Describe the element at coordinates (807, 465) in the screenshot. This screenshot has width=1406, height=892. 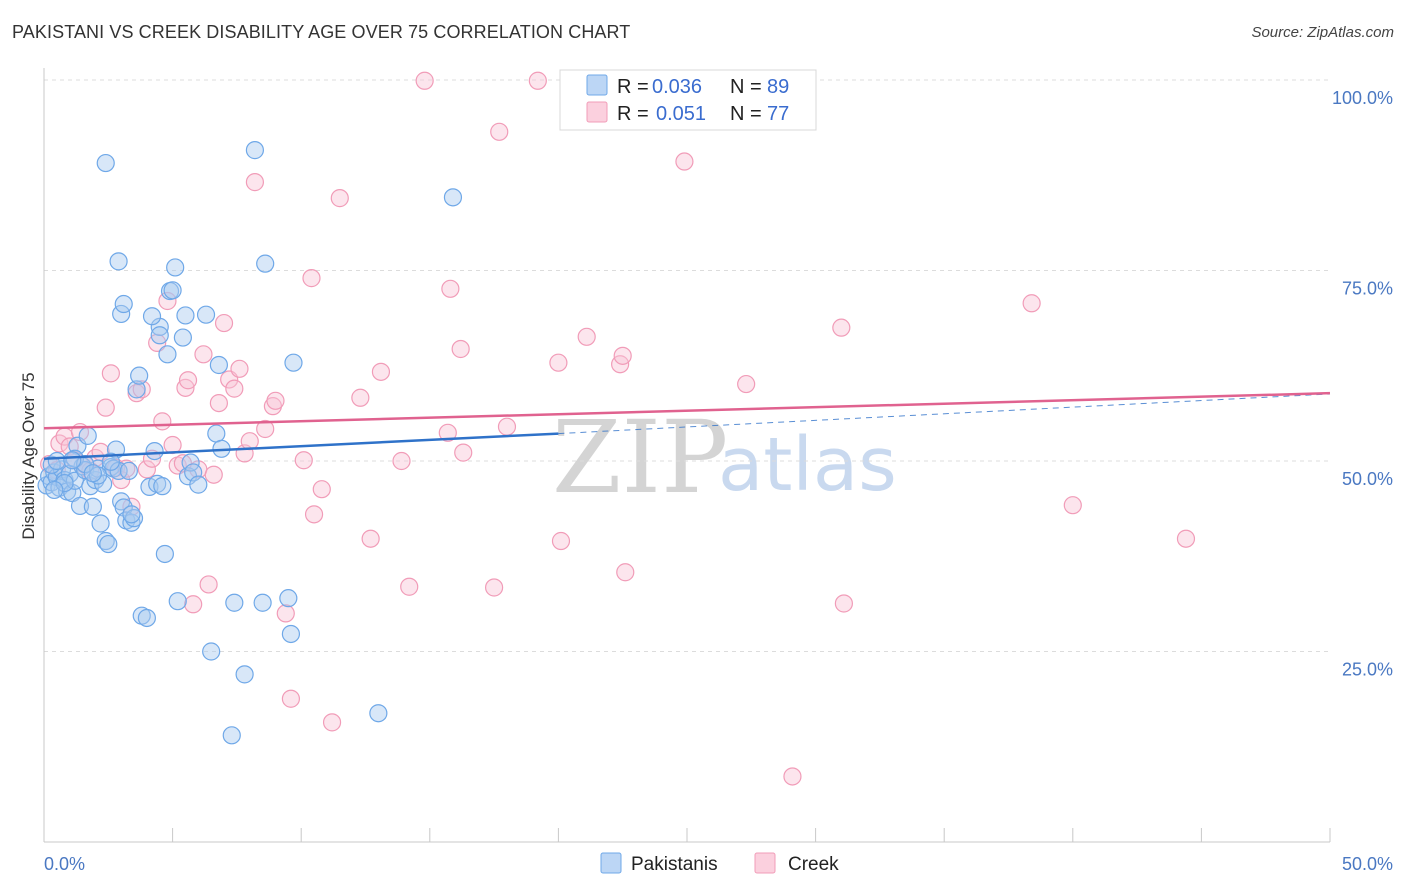
I see `watermark-atlas: atlas` at that location.